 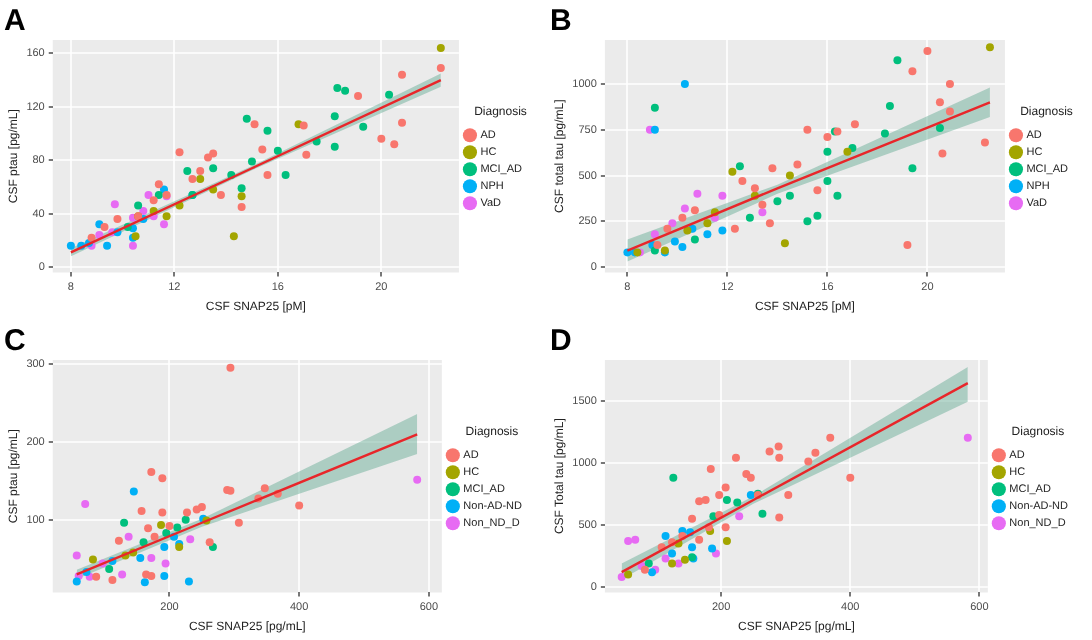 I want to click on chart-title: C, so click(x=15, y=341).